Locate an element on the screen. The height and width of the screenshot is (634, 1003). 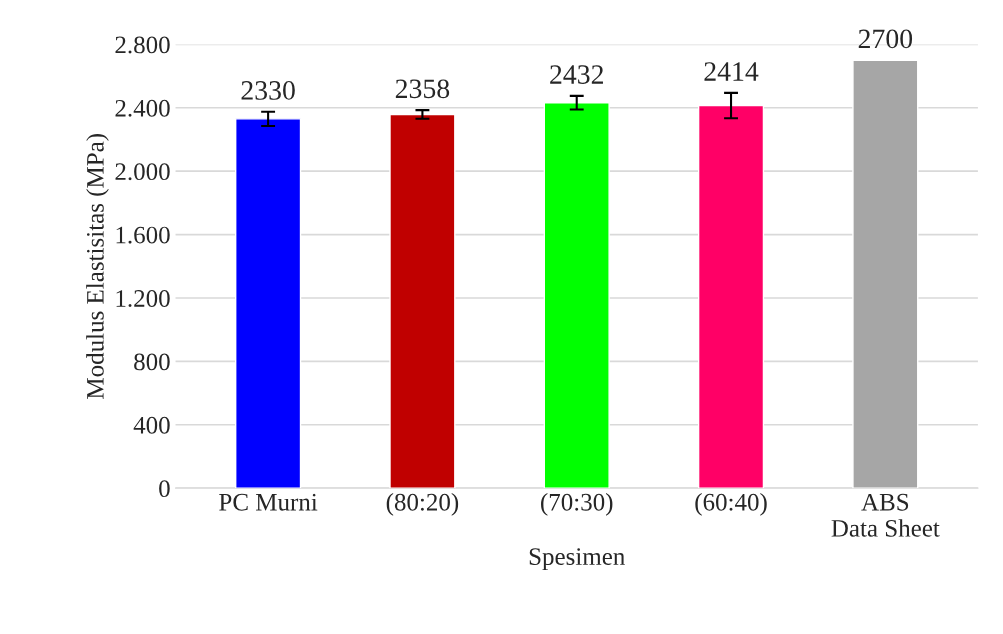
y-tick-label: 800 is located at coordinates (152, 362).